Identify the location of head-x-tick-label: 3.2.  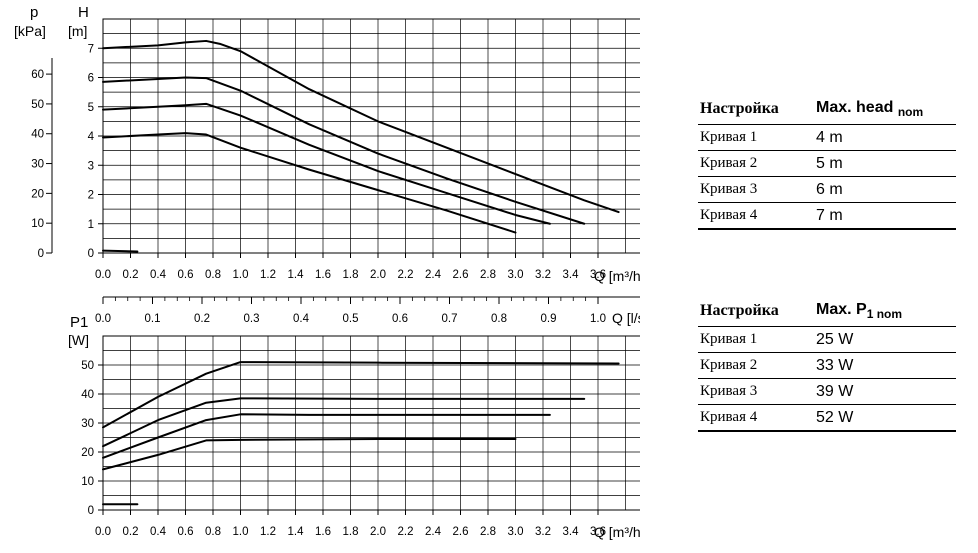
(543, 275).